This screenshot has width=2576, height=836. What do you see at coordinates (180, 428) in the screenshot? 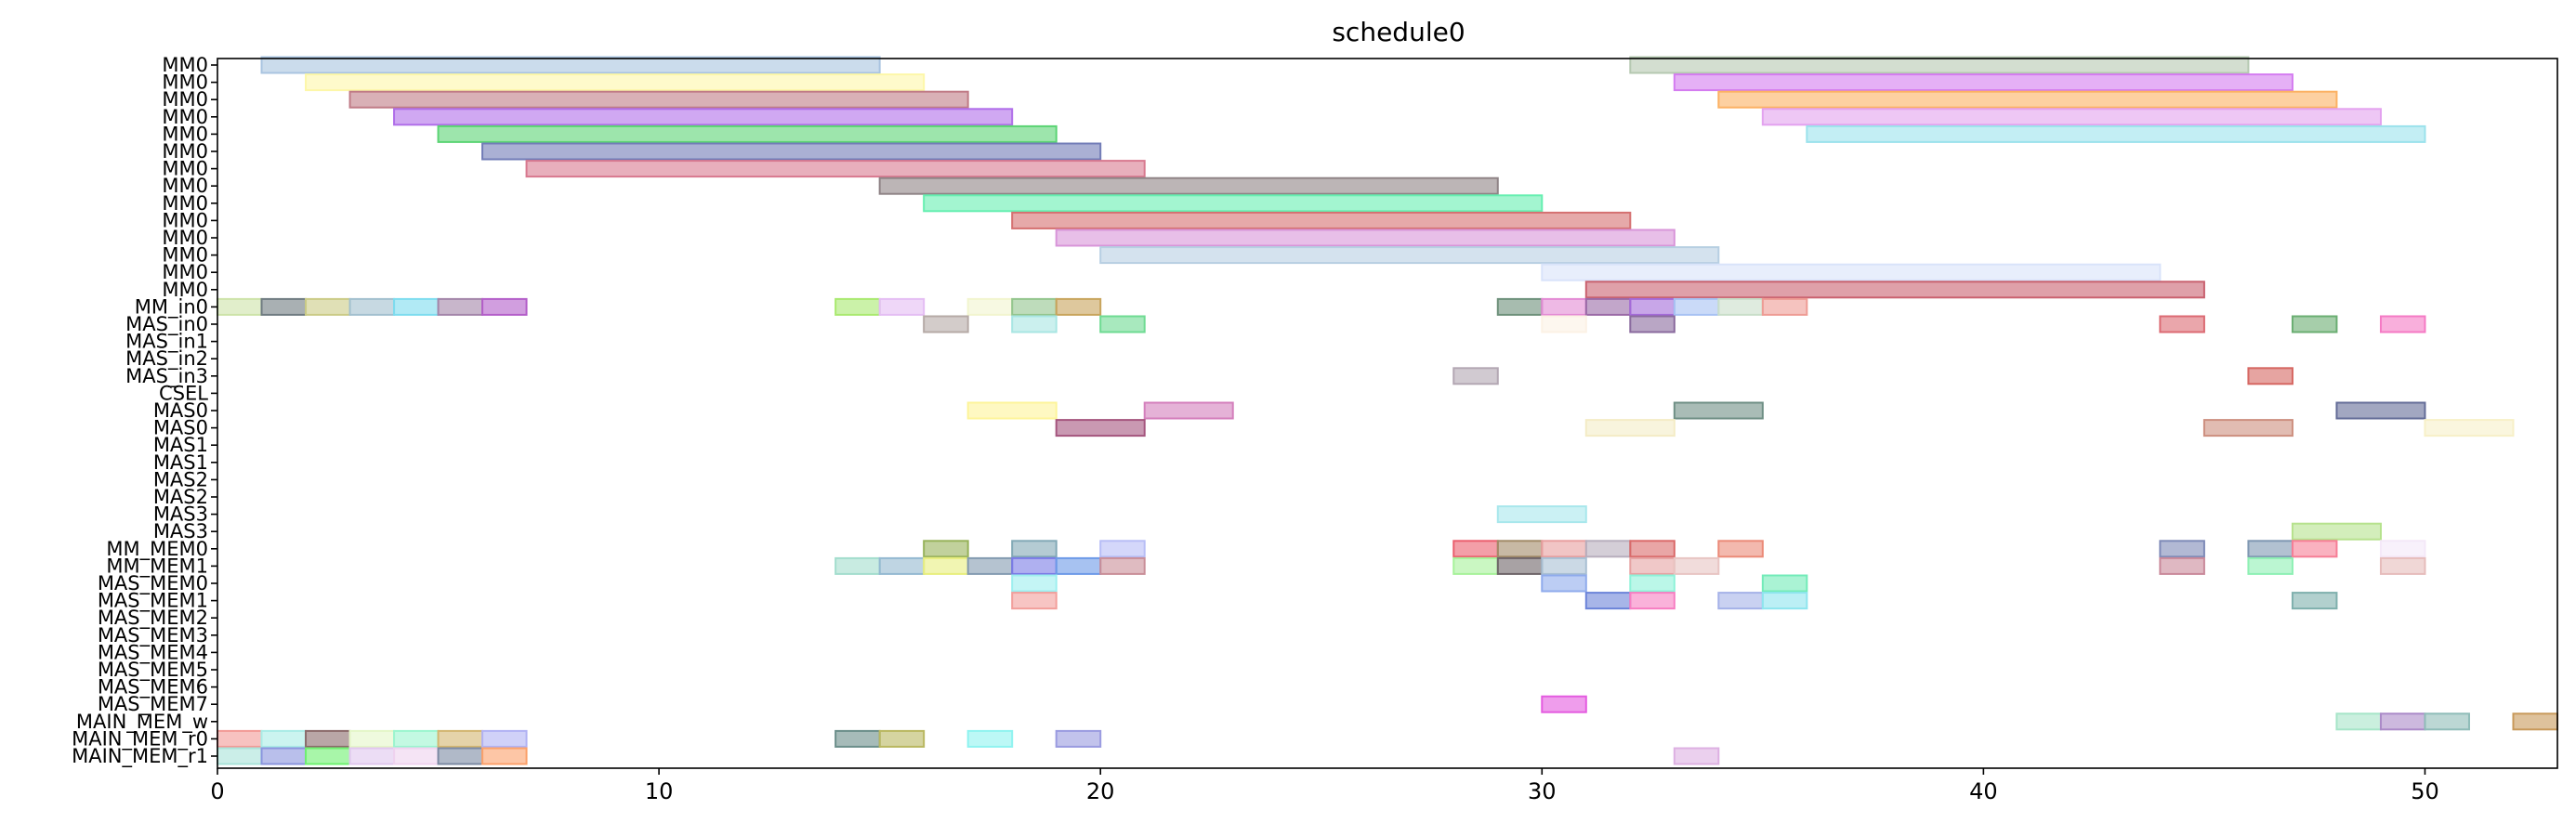
I see `y-tick-label: MAS0` at bounding box center [180, 428].